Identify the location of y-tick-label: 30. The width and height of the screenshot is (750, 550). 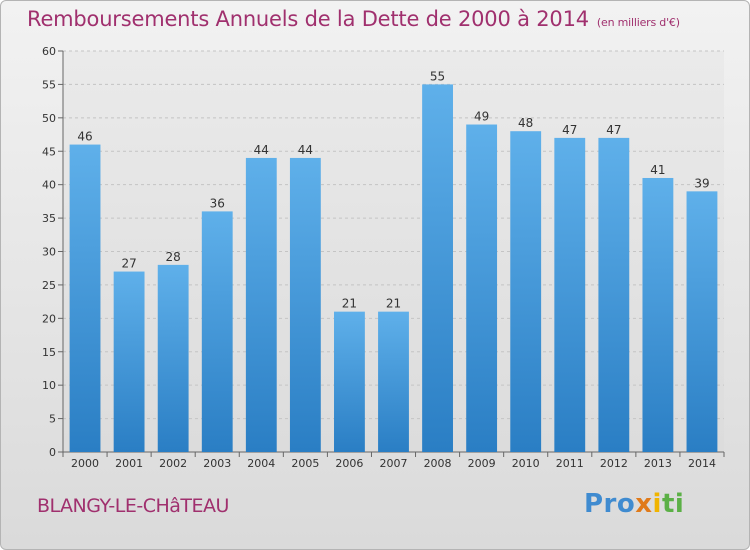
(49, 252).